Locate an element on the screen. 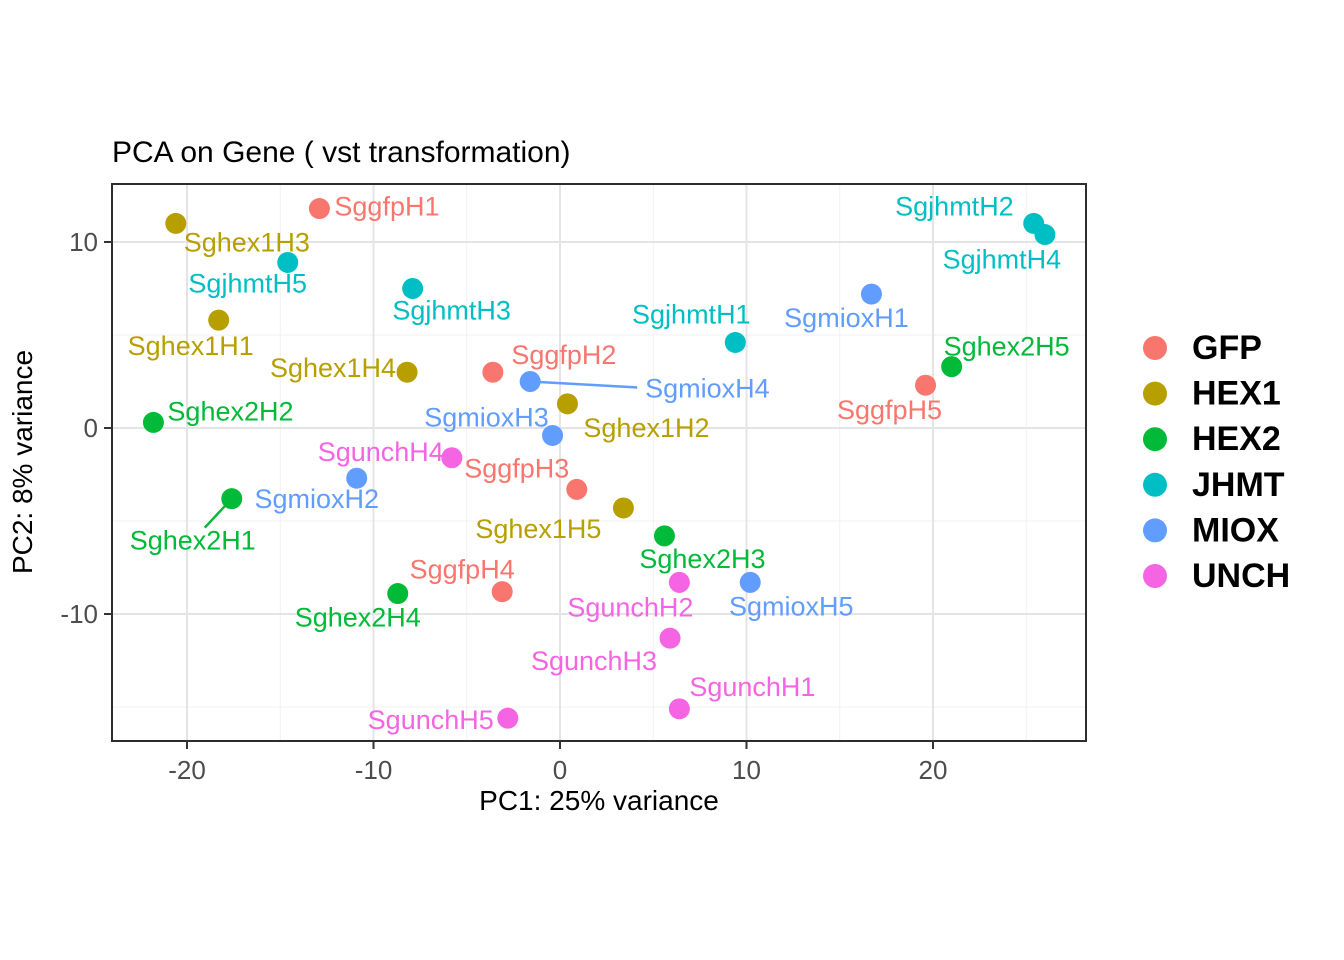 This screenshot has height=960, width=1344. data-point-Sghex1H1 is located at coordinates (219, 320).